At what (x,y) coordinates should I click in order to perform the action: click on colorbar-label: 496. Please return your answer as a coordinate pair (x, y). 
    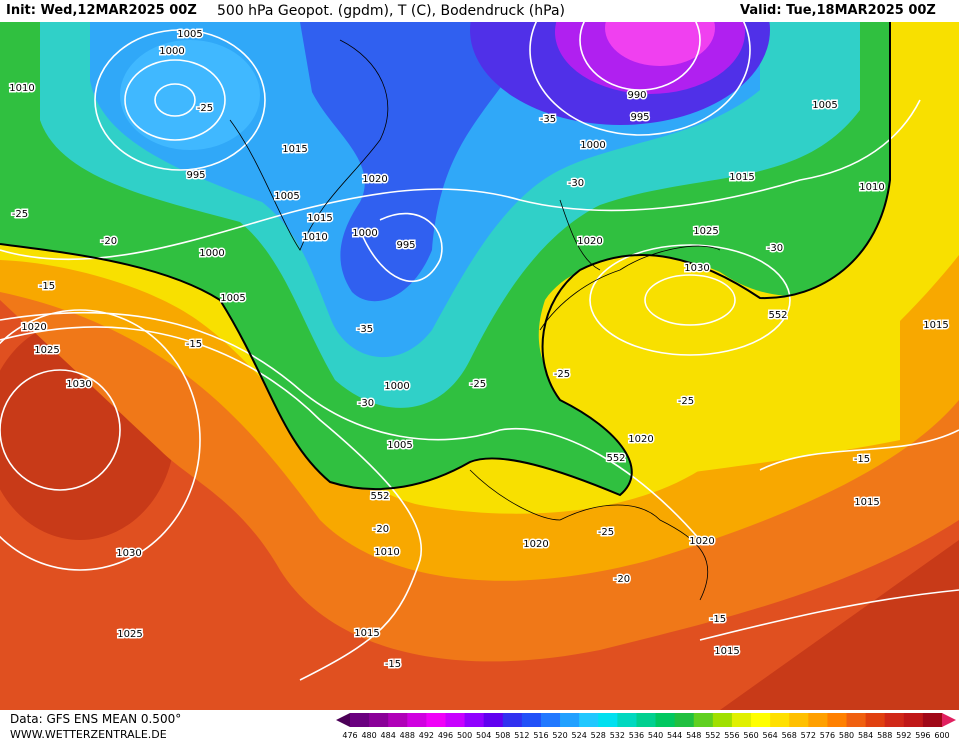
    Looking at the image, I should click on (445, 735).